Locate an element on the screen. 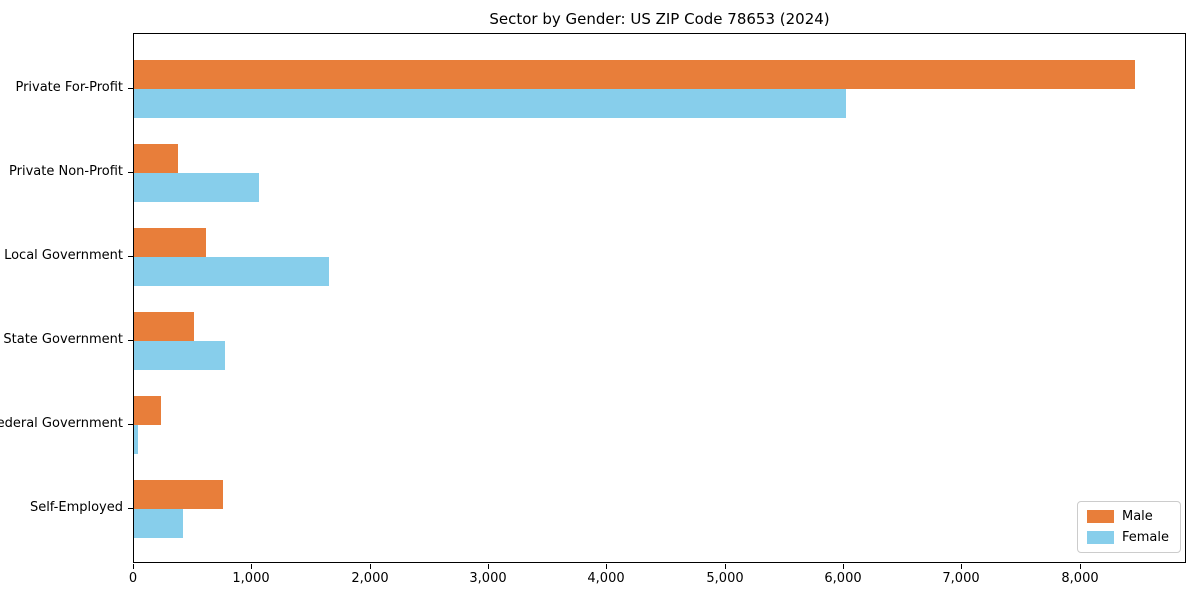 The height and width of the screenshot is (600, 1200). y-tick-label-federal-government: Federal Government is located at coordinates (61, 423).